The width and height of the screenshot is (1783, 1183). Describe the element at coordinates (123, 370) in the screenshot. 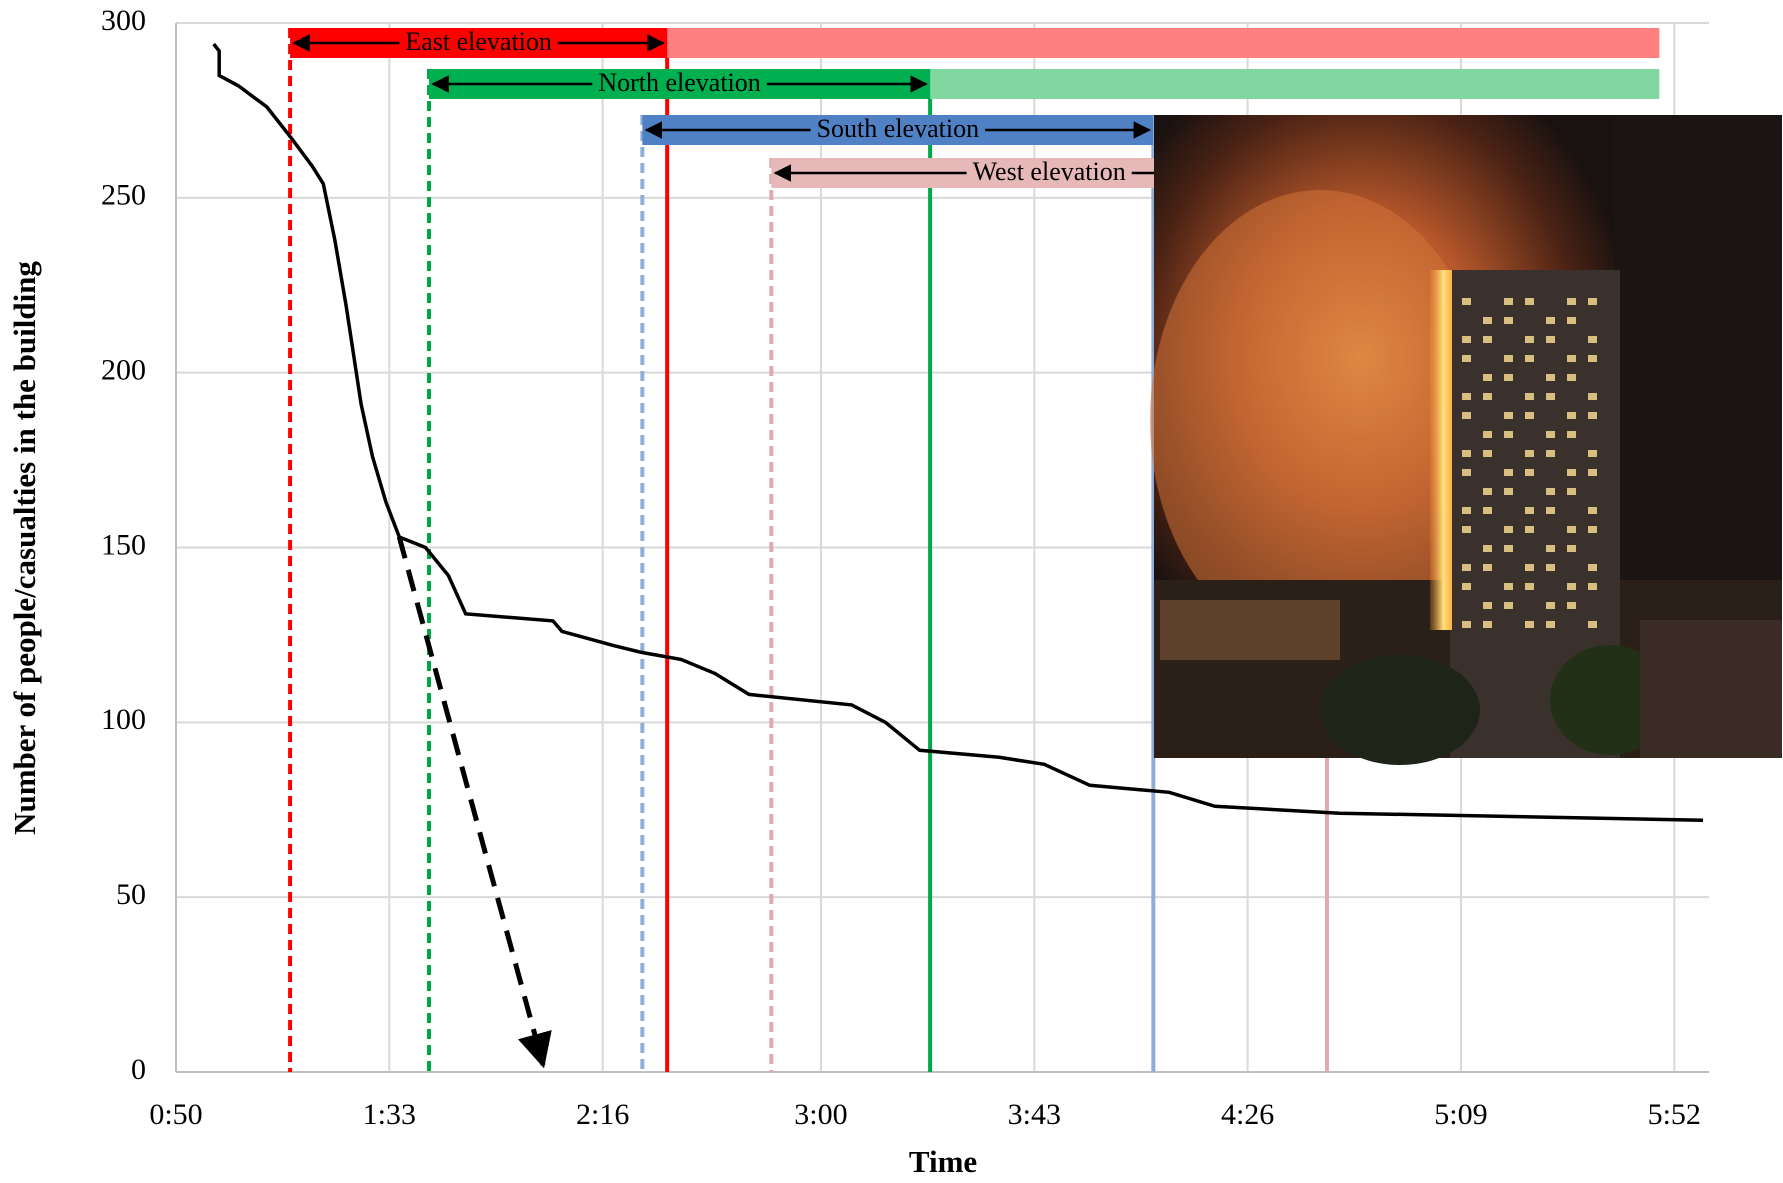

I see `y-tick-label: 200` at that location.